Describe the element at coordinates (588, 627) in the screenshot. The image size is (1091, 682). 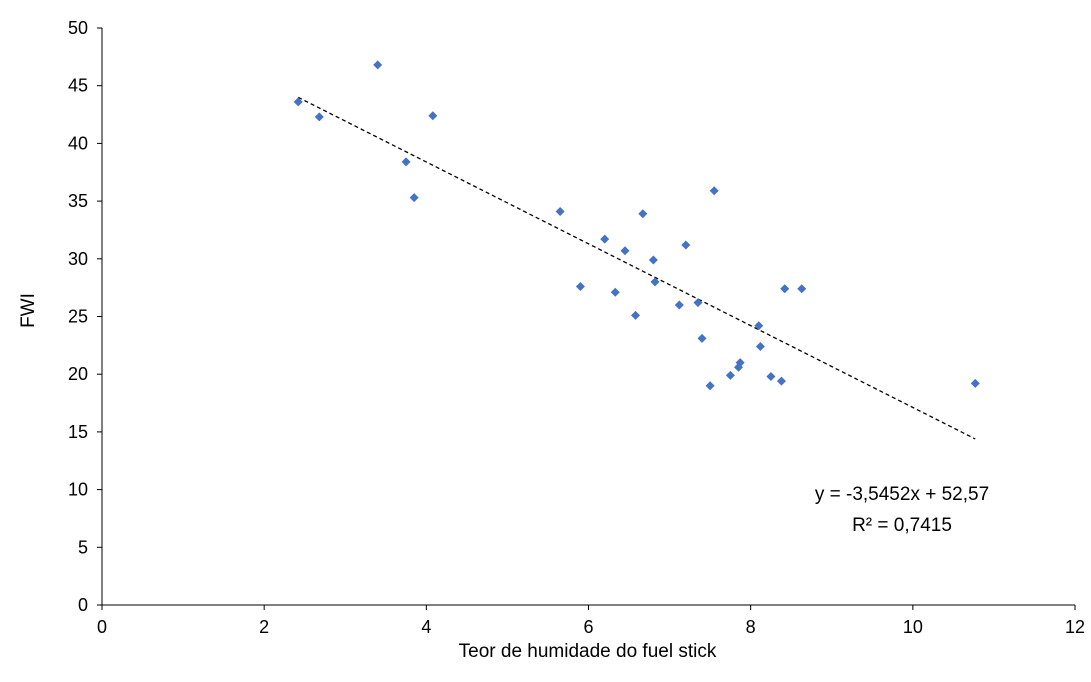
I see `x-tick-label: 6` at that location.